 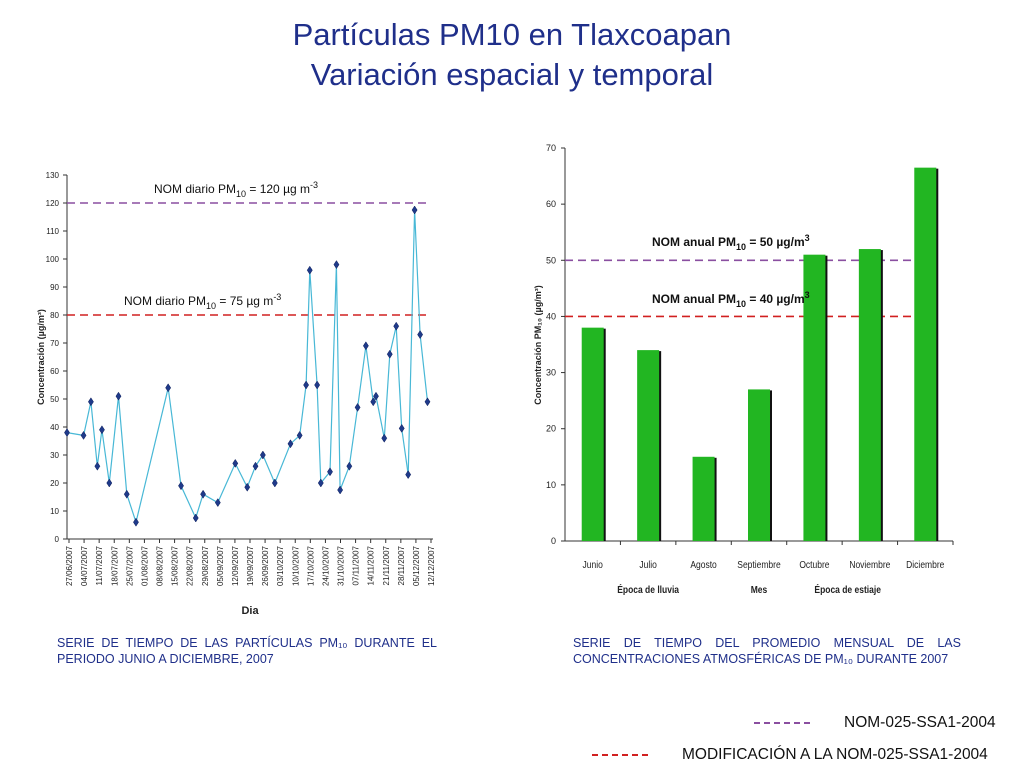 I want to click on legend-item-nom: NOM-025-SSA1-2004, so click(x=875, y=723).